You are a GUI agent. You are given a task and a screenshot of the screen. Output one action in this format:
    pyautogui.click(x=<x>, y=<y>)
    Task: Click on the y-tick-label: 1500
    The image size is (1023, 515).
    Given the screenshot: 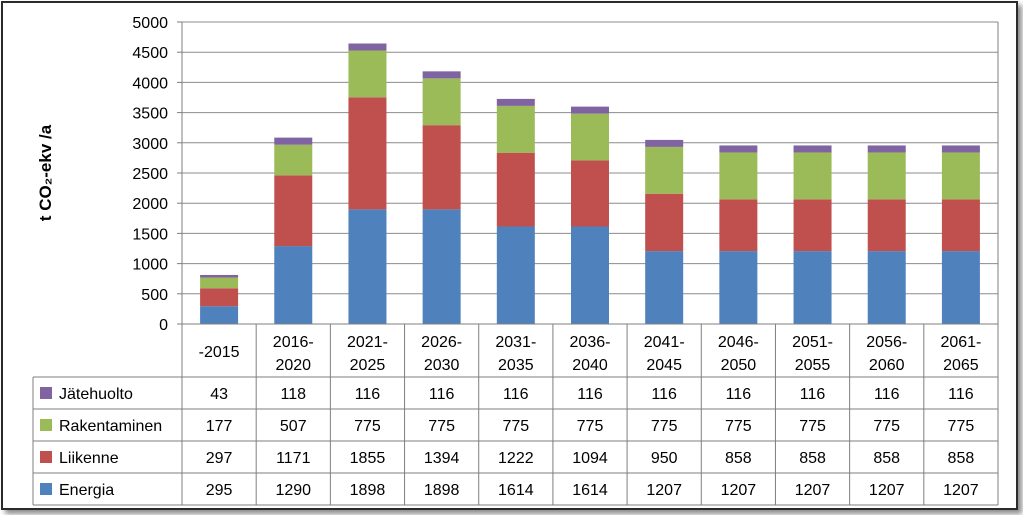 What is the action you would take?
    pyautogui.click(x=150, y=234)
    